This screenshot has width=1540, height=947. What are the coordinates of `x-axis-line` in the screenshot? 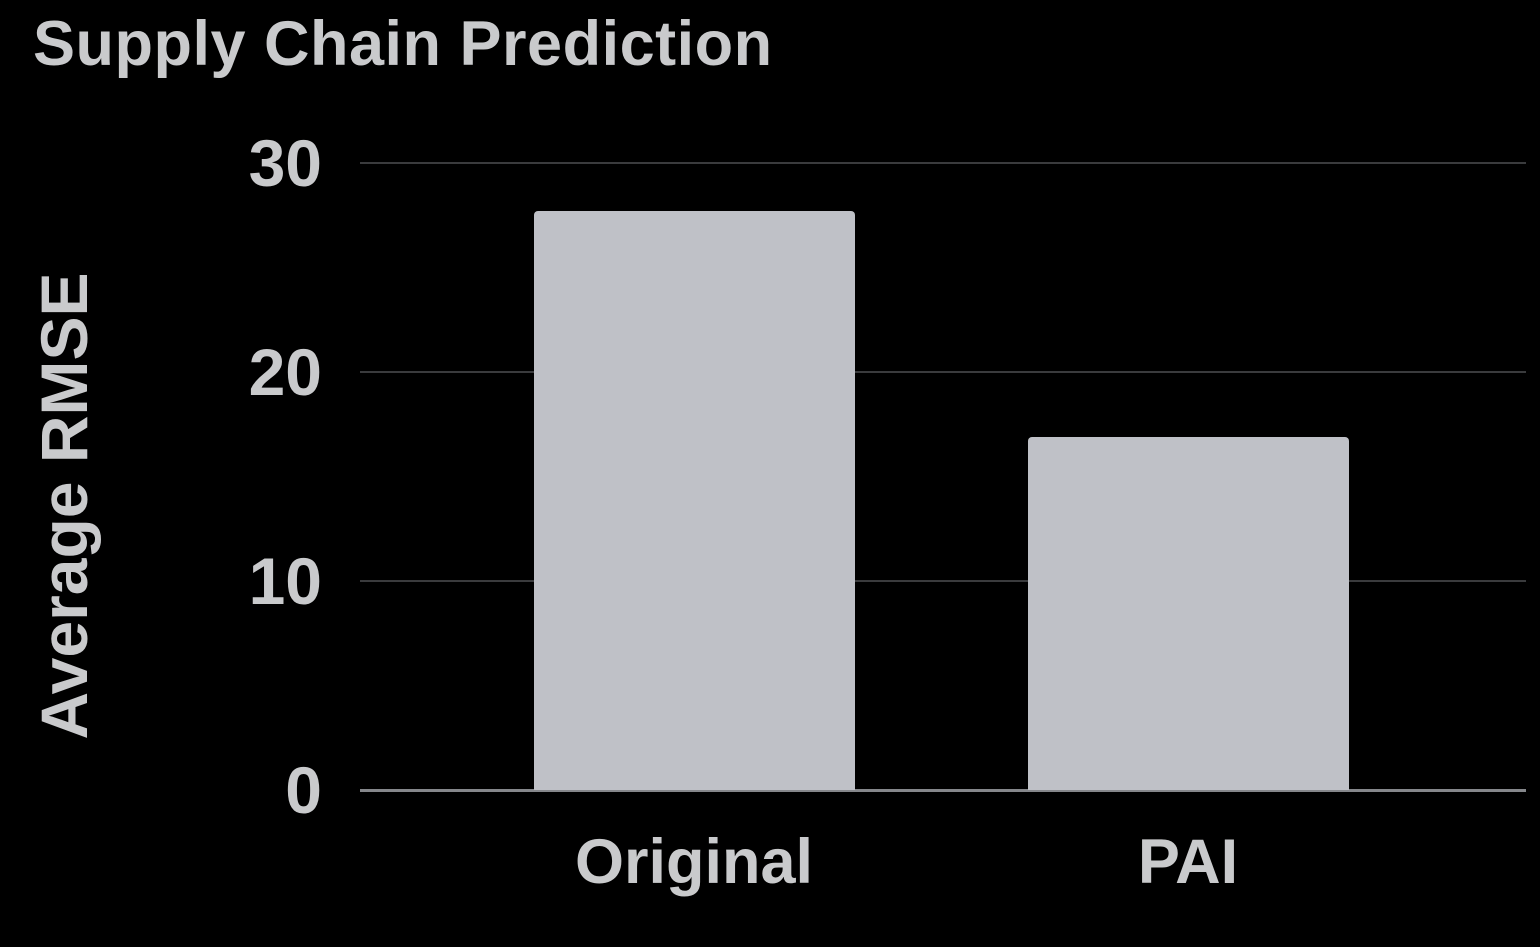 It's located at (943, 790).